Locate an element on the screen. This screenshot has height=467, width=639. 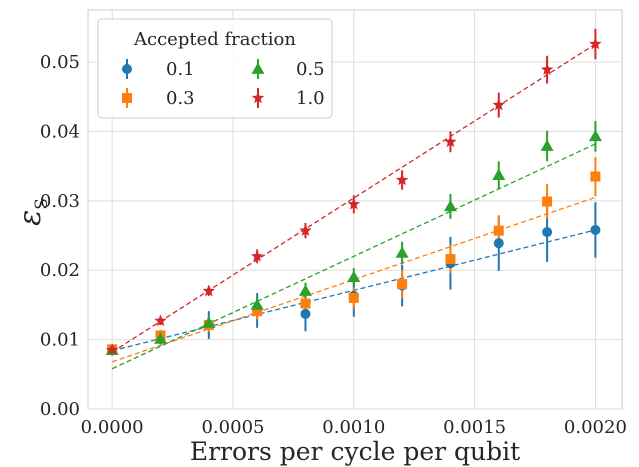
x-tick-label: 0.0010 is located at coordinates (353, 427).